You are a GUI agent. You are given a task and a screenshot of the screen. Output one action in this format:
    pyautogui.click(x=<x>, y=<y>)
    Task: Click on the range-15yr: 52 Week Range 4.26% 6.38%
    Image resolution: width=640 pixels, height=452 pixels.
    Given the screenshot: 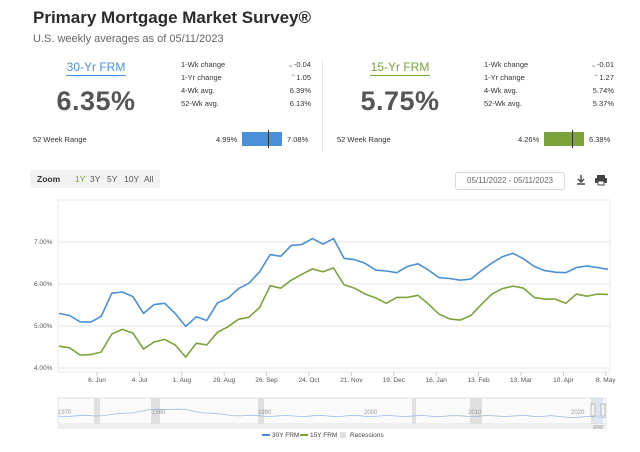 What is the action you would take?
    pyautogui.click(x=477, y=139)
    